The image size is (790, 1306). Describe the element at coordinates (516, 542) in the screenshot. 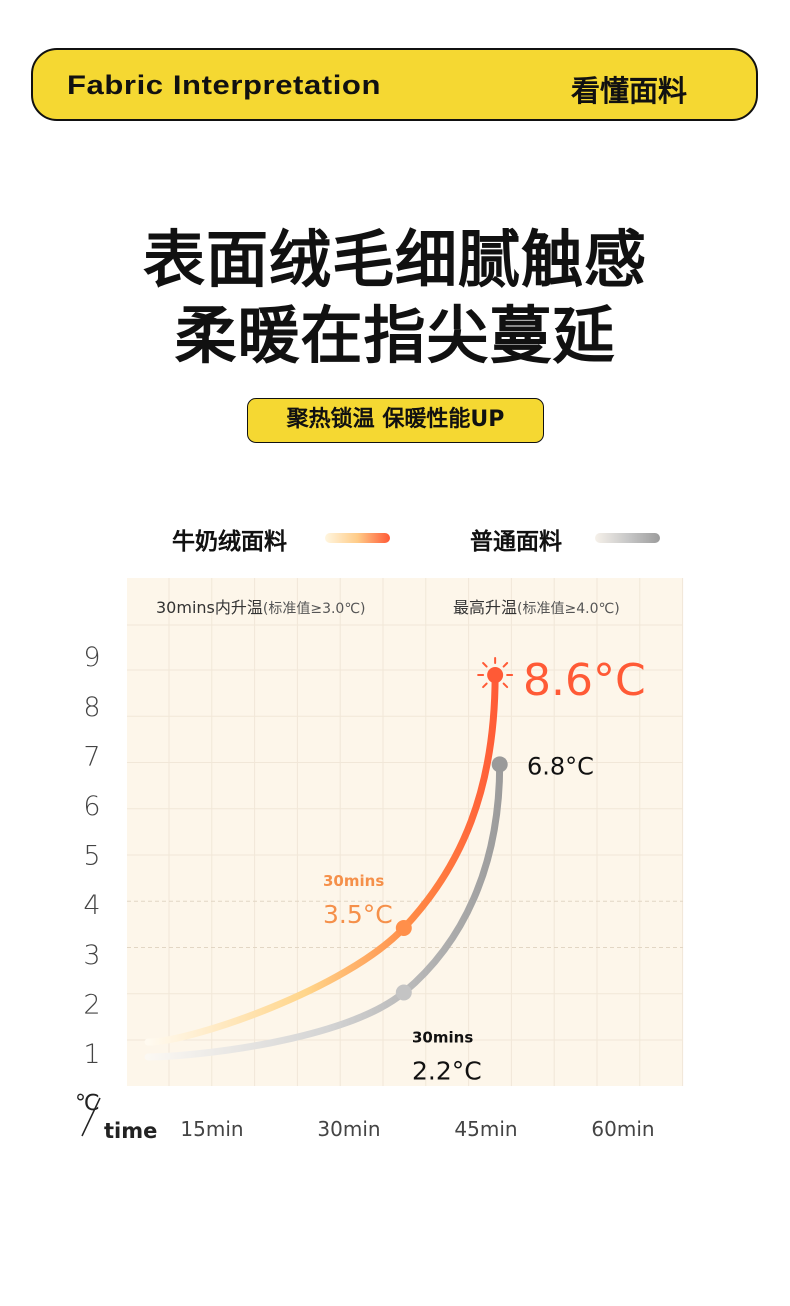

I see `legend-label-regular: 普通面料` at that location.